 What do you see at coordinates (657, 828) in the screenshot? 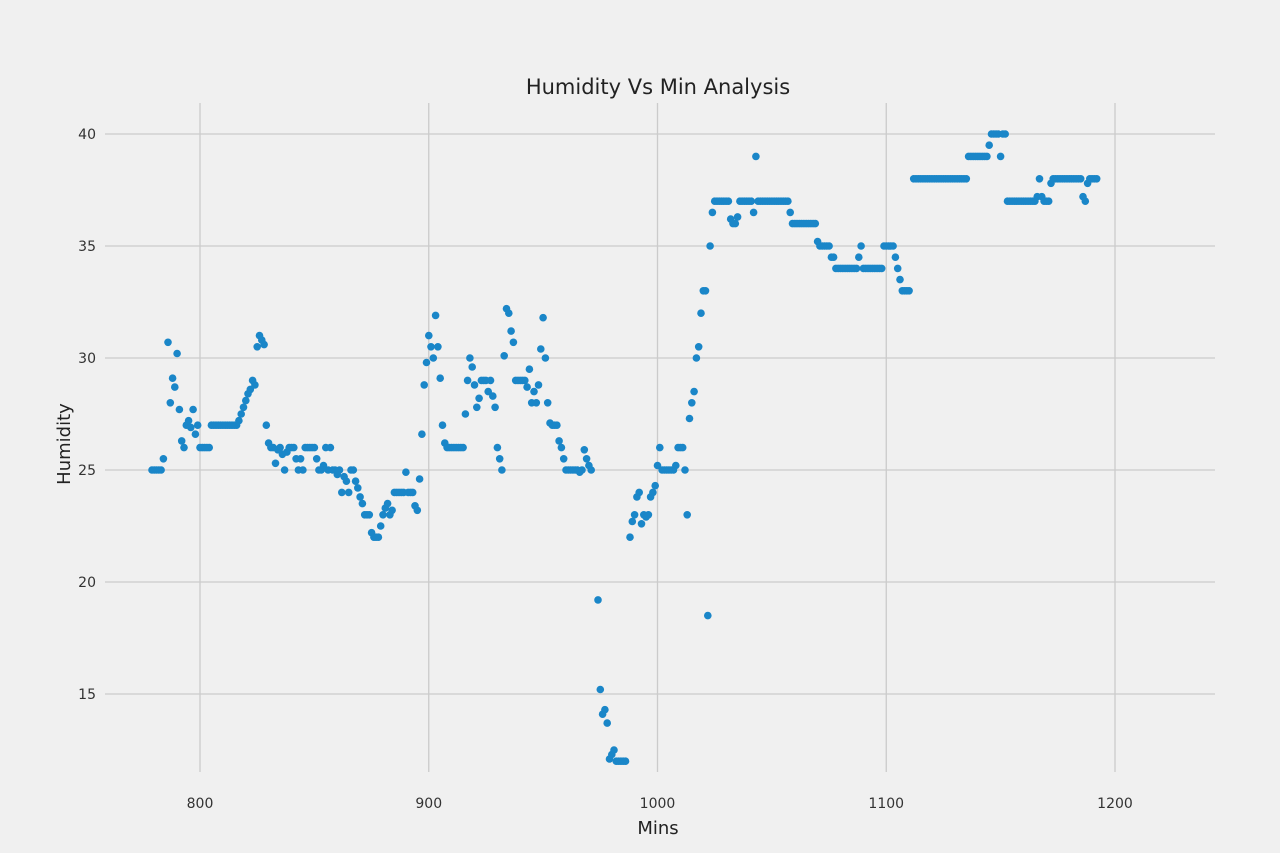
I see `x-axis-label: Mins` at bounding box center [657, 828].